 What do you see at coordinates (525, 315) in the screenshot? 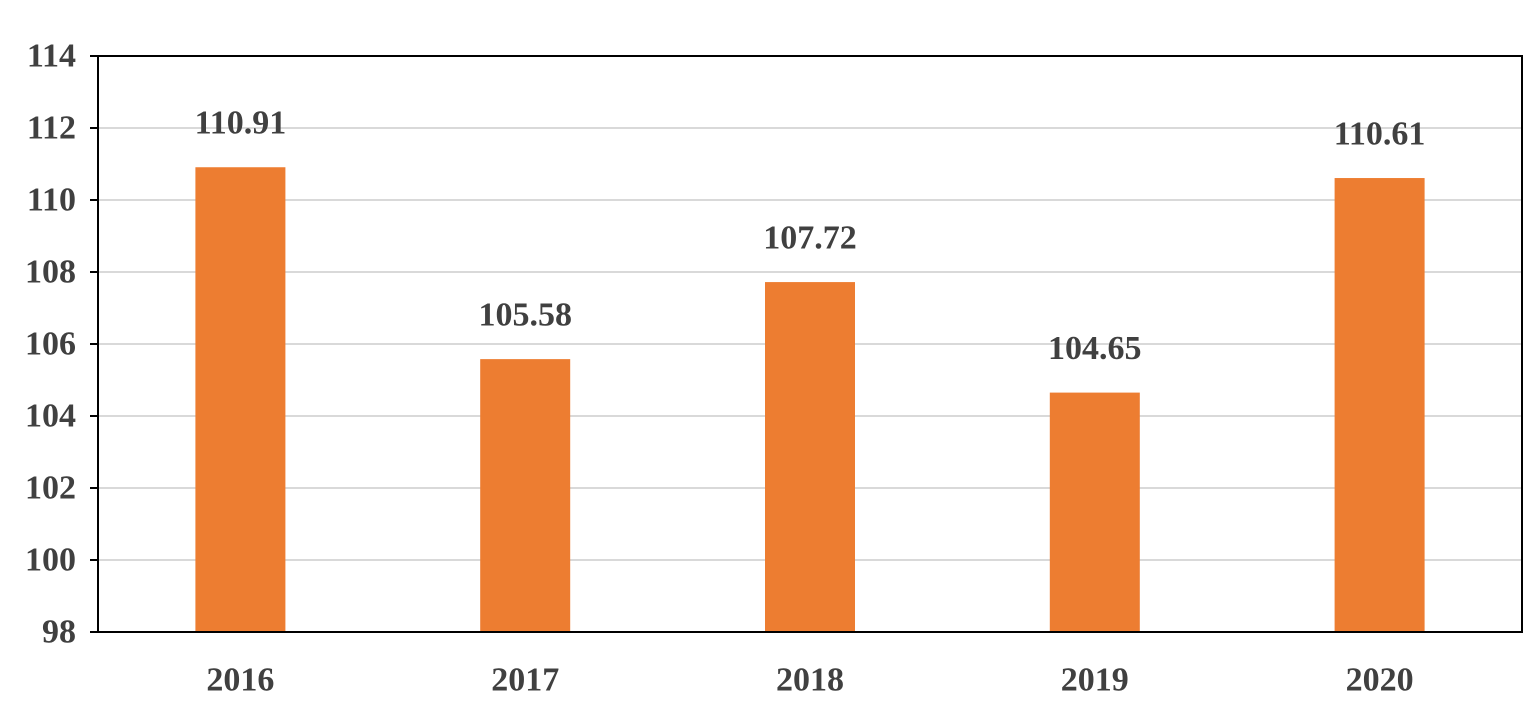
I see `data-label: 105.58` at bounding box center [525, 315].